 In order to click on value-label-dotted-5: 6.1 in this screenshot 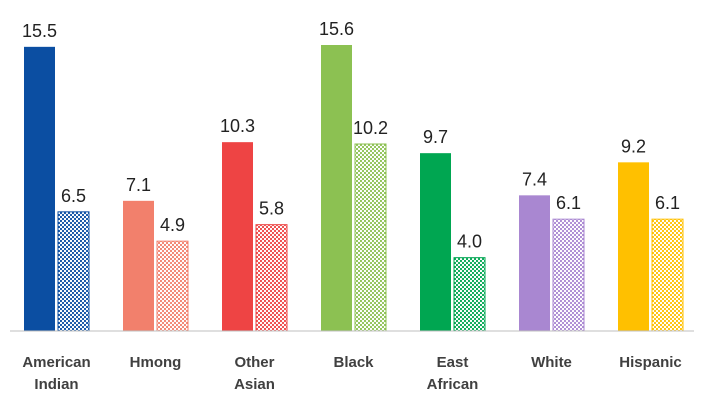, I will do `click(568, 203)`.